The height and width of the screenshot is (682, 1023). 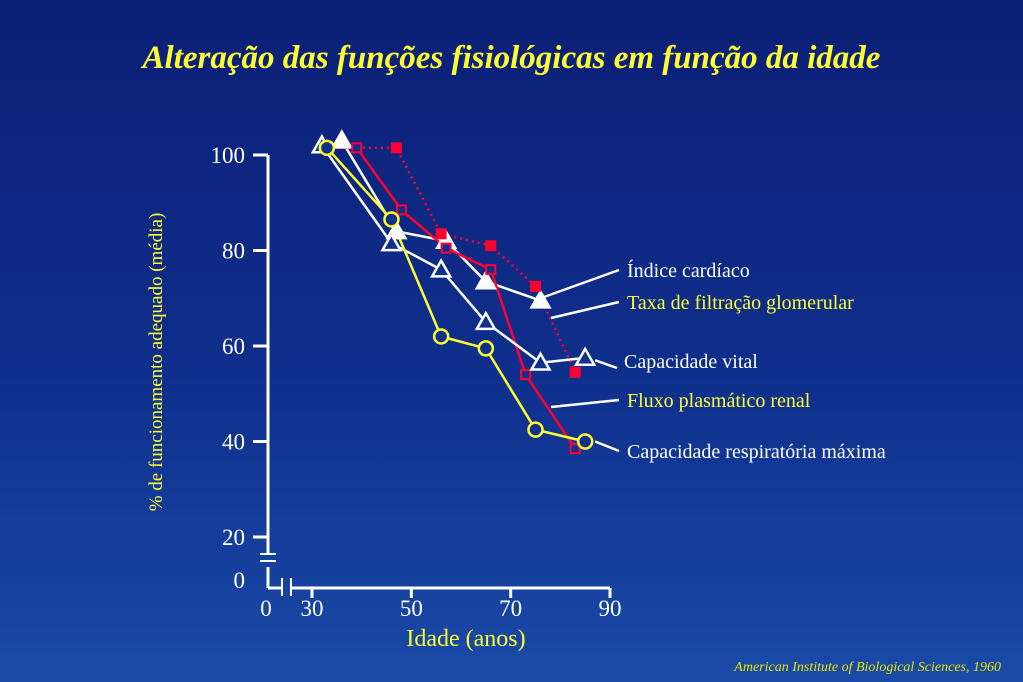 I want to click on y-break-label: 0, so click(x=240, y=580).